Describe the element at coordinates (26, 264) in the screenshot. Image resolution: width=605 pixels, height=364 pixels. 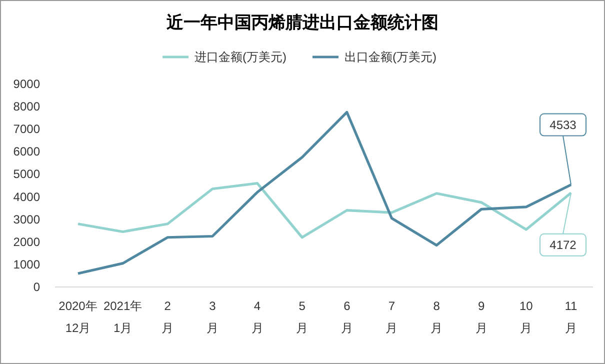
I see `y-tick-label: 1000` at that location.